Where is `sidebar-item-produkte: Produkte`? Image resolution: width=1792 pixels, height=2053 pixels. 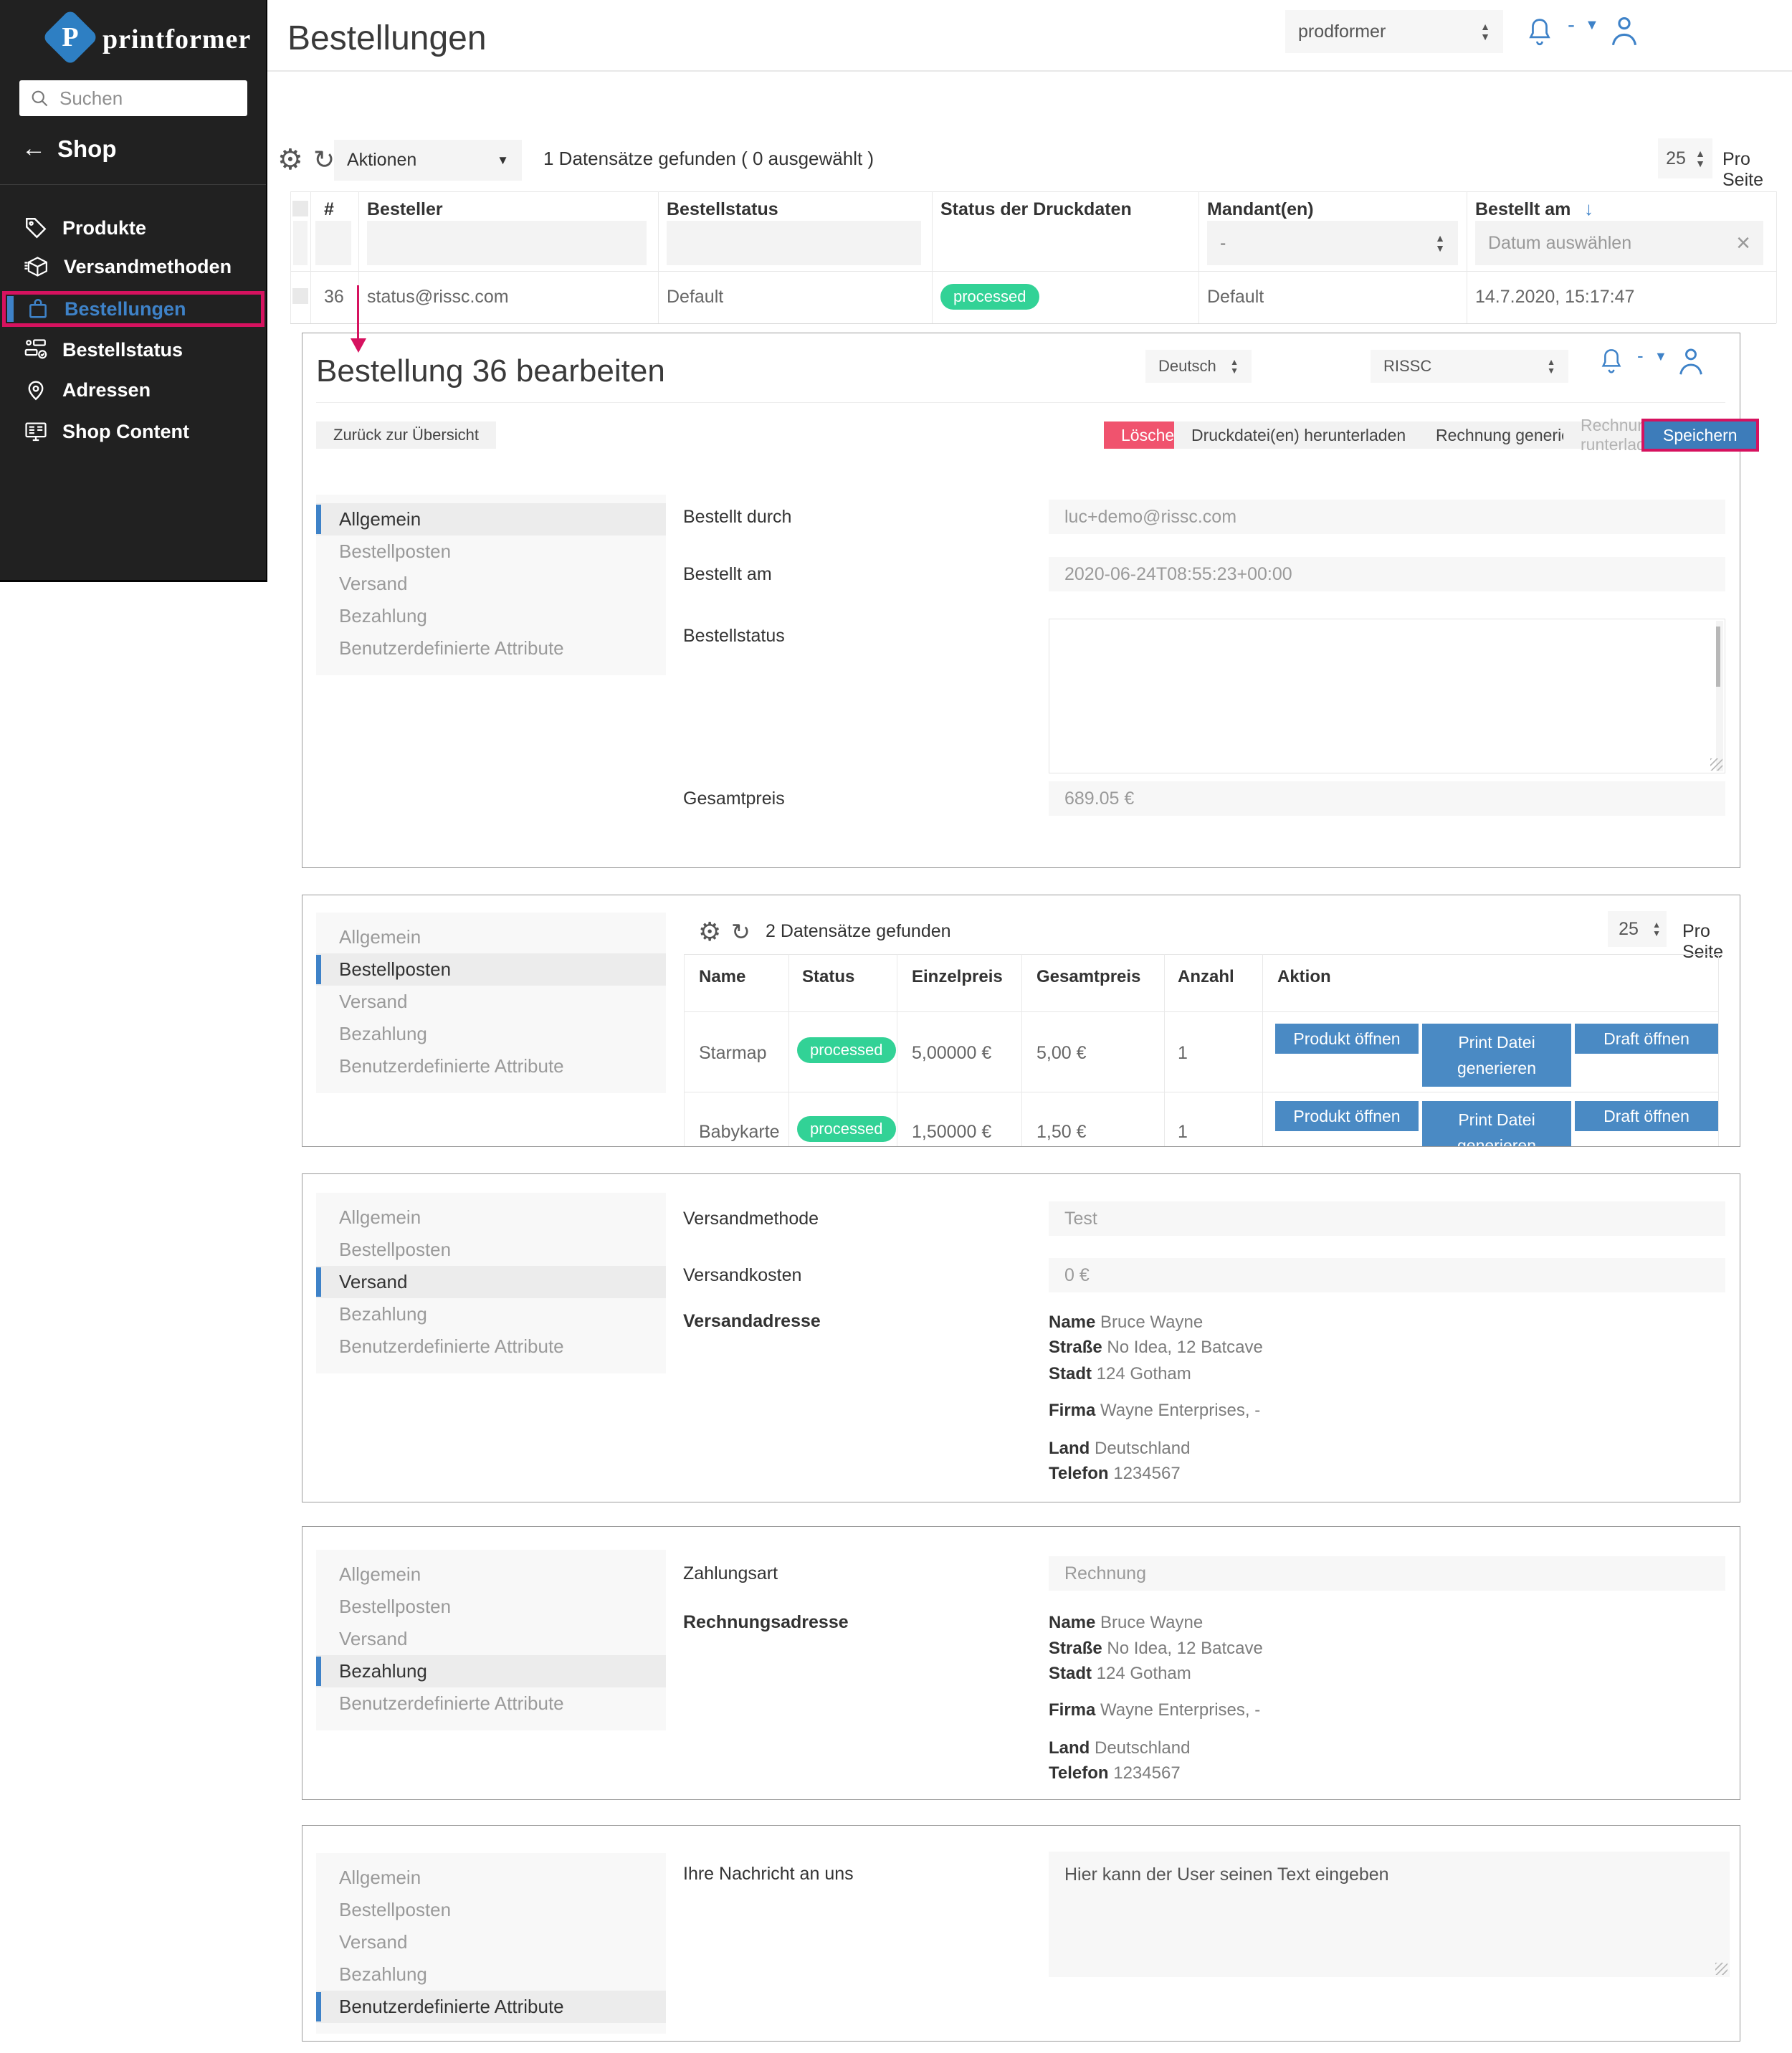 sidebar-item-produkte: Produkte is located at coordinates (133, 228).